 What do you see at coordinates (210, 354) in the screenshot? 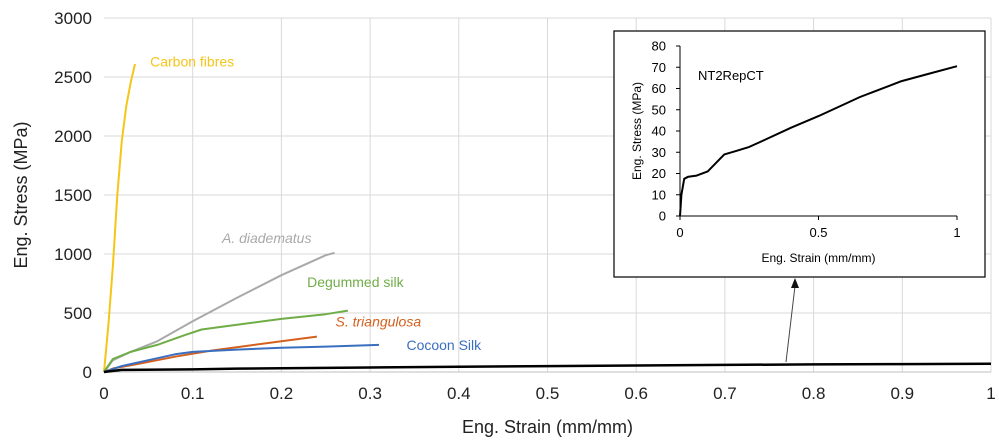
I see `series-line-s-triangulosa` at bounding box center [210, 354].